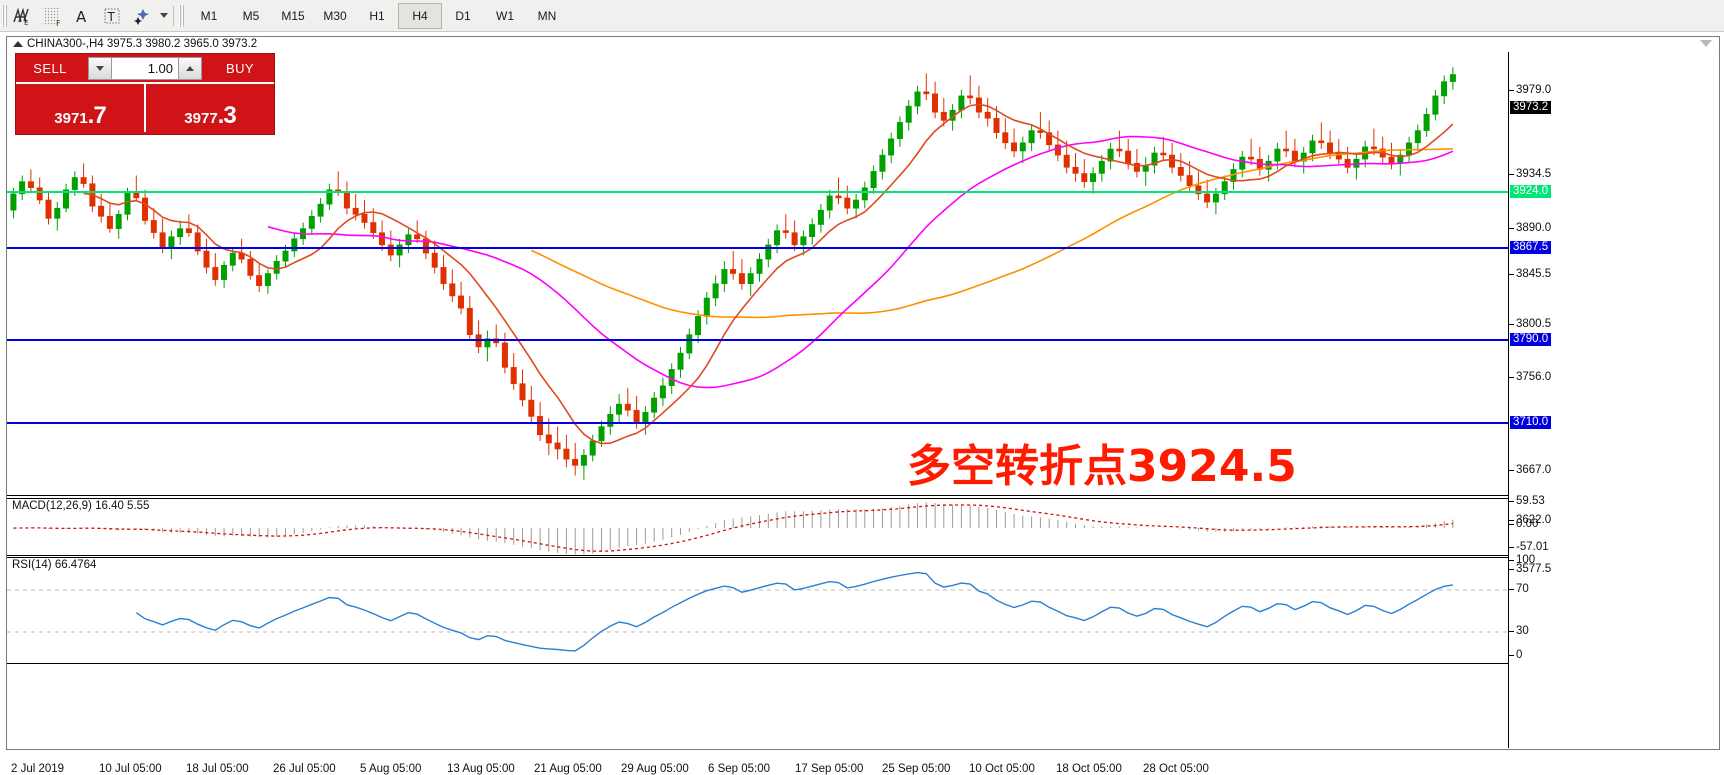 The width and height of the screenshot is (1724, 775). I want to click on crosshair-grid-icon: F, so click(52, 16).